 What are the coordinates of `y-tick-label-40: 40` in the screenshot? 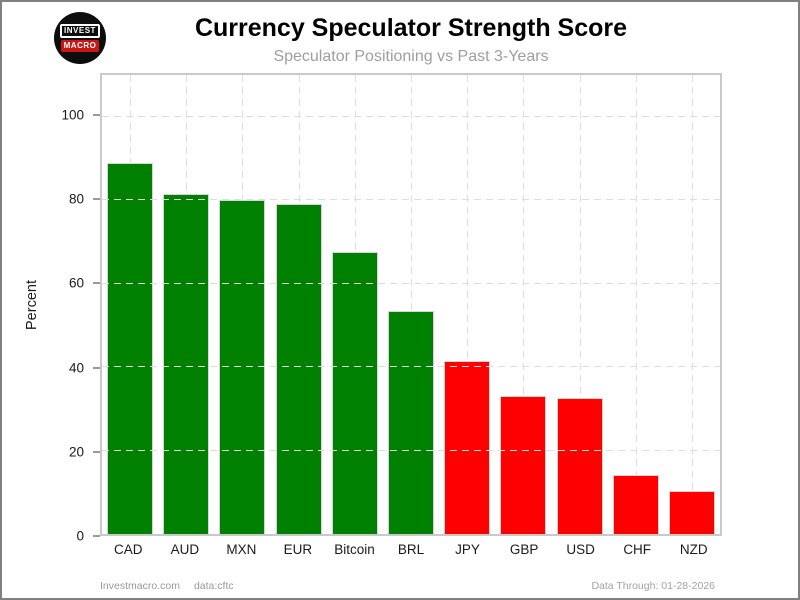 It's located at (76, 368).